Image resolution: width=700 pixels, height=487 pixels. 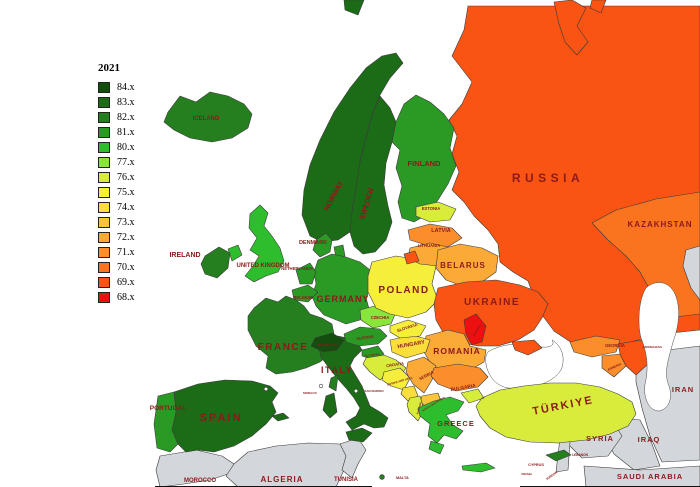 I want to click on country-kaliningrad, so click(x=411, y=257).